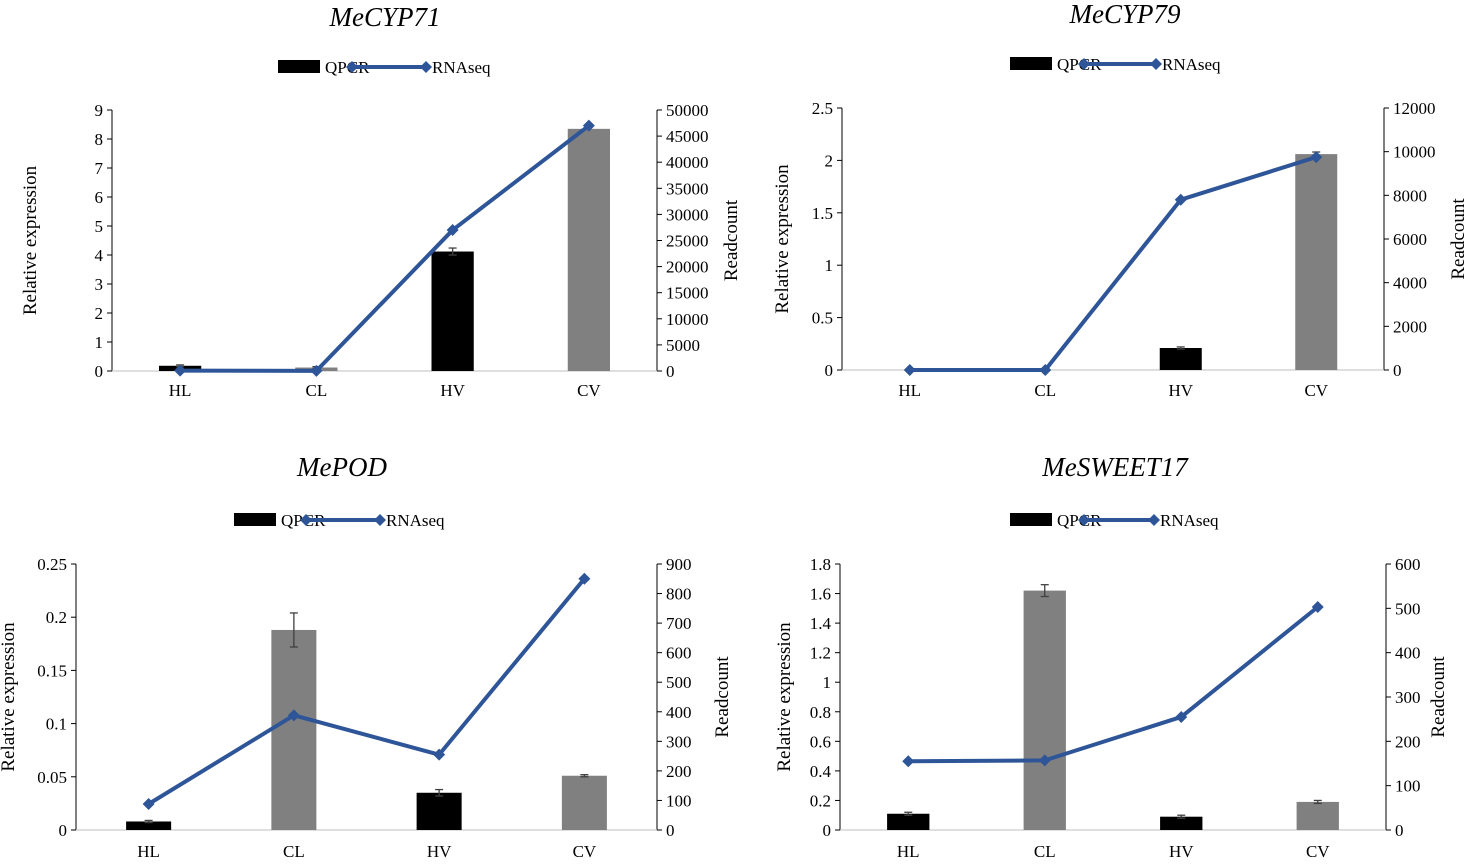 This screenshot has width=1476, height=867. I want to click on y-tick-label: 4, so click(99, 255).